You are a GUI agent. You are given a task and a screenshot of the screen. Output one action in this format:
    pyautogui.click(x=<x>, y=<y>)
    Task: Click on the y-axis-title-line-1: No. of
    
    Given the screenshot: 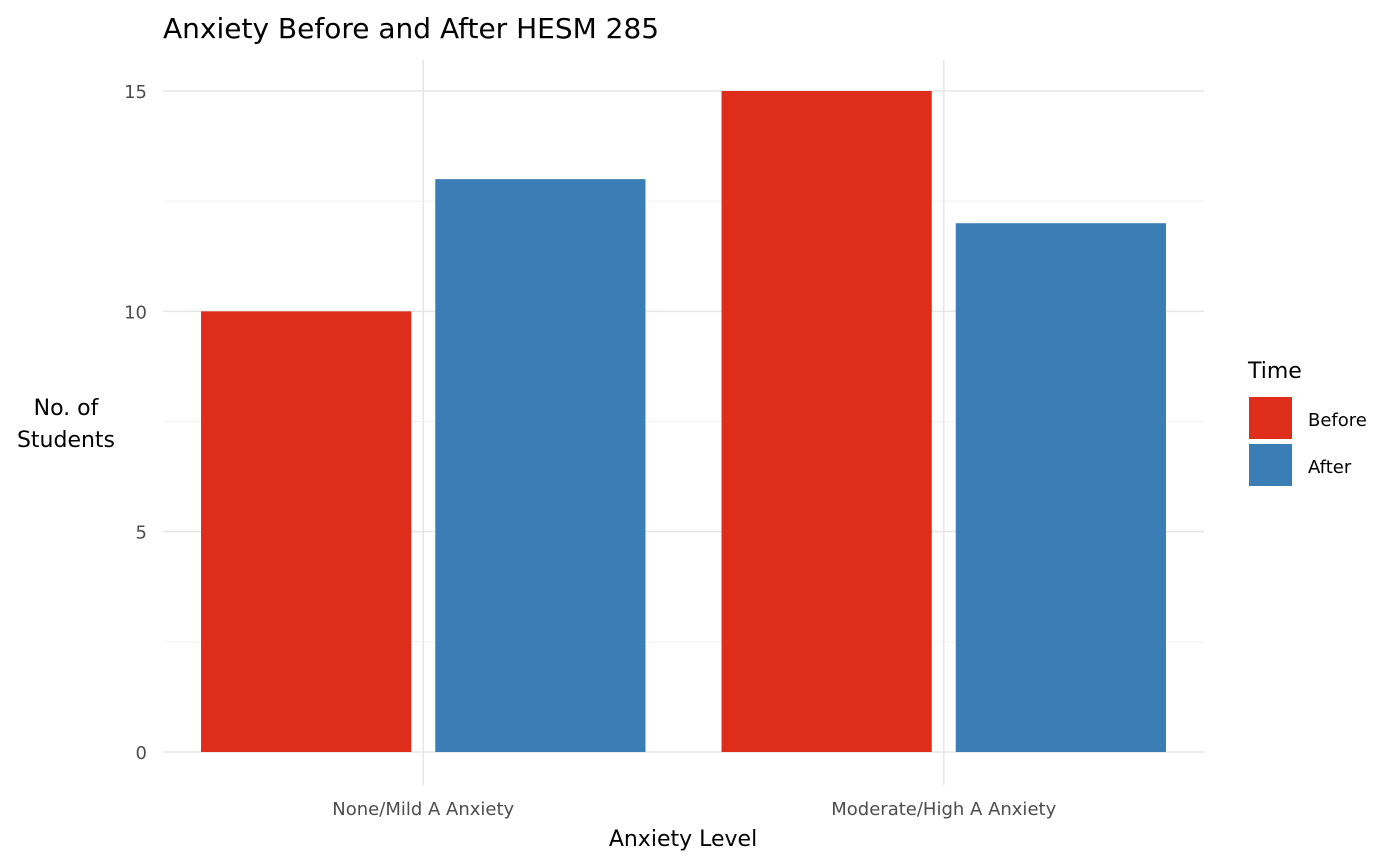 What is the action you would take?
    pyautogui.click(x=67, y=408)
    